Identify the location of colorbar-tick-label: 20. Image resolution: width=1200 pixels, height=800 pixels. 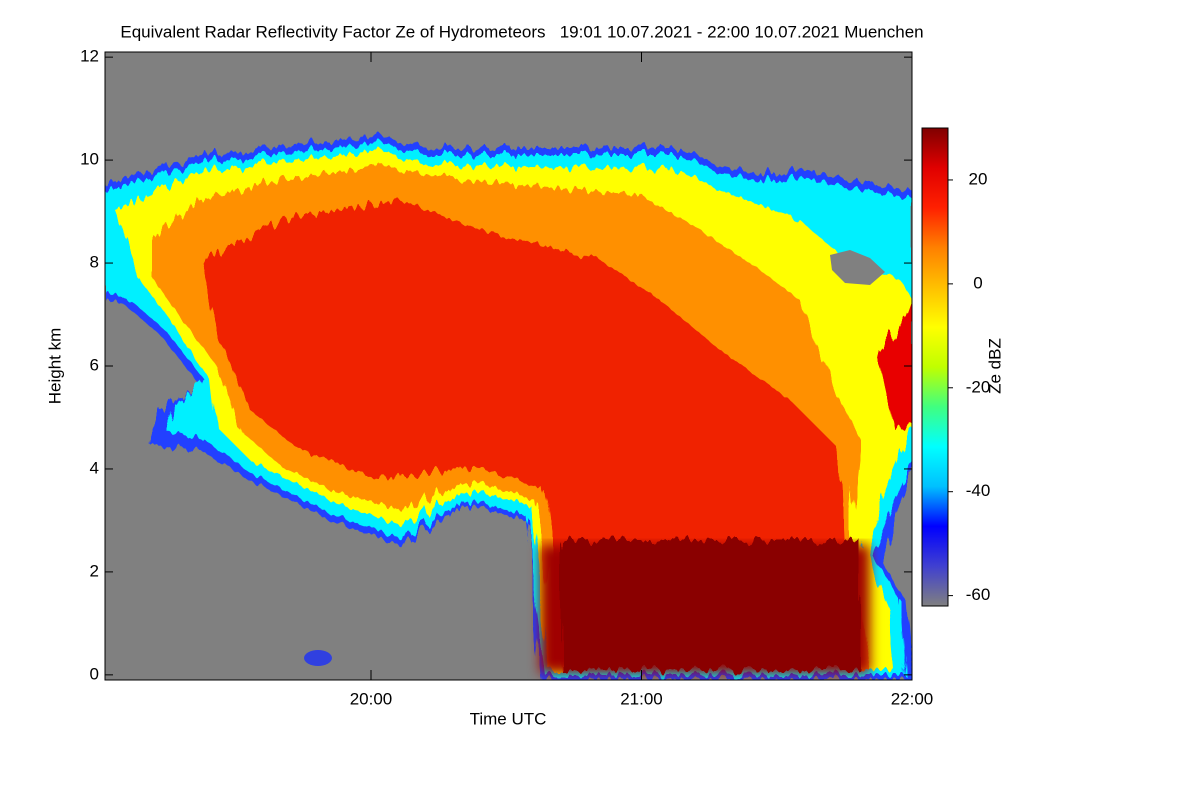
(978, 178).